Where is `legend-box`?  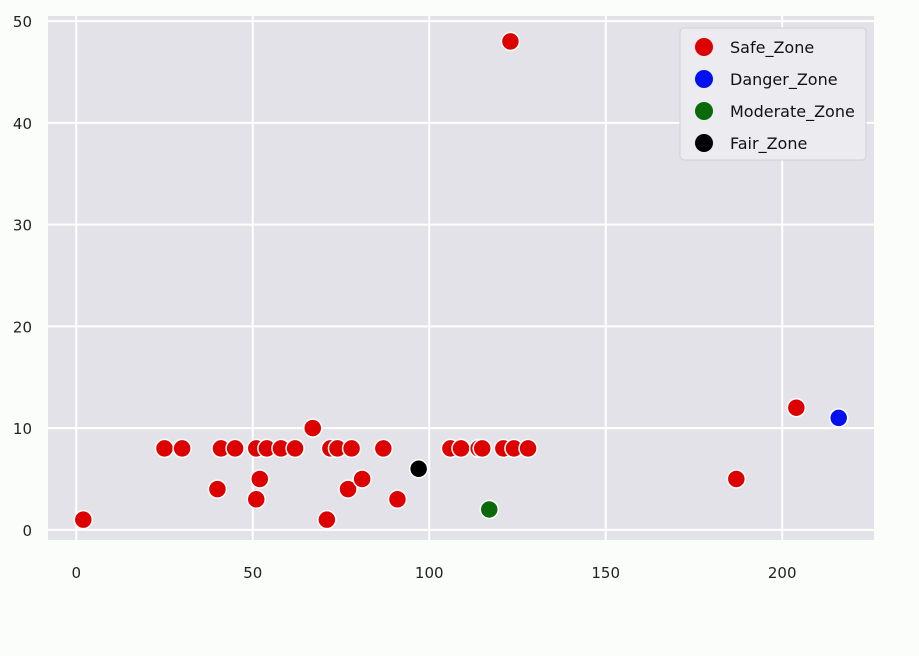
legend-box is located at coordinates (773, 94).